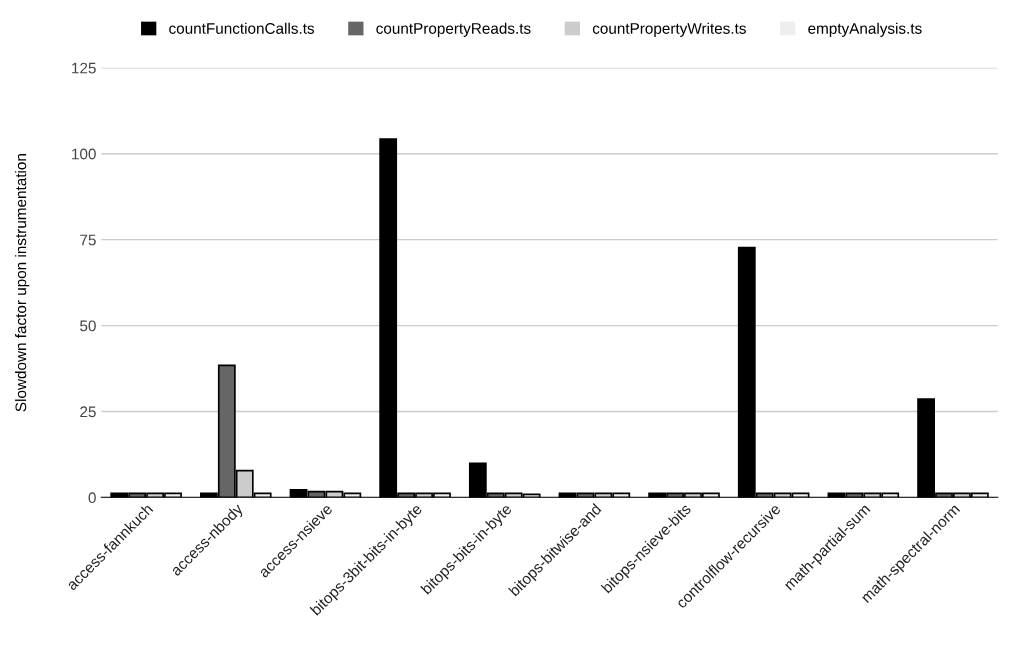 The height and width of the screenshot is (646, 1013). I want to click on y-tick-label: 0, so click(92, 498).